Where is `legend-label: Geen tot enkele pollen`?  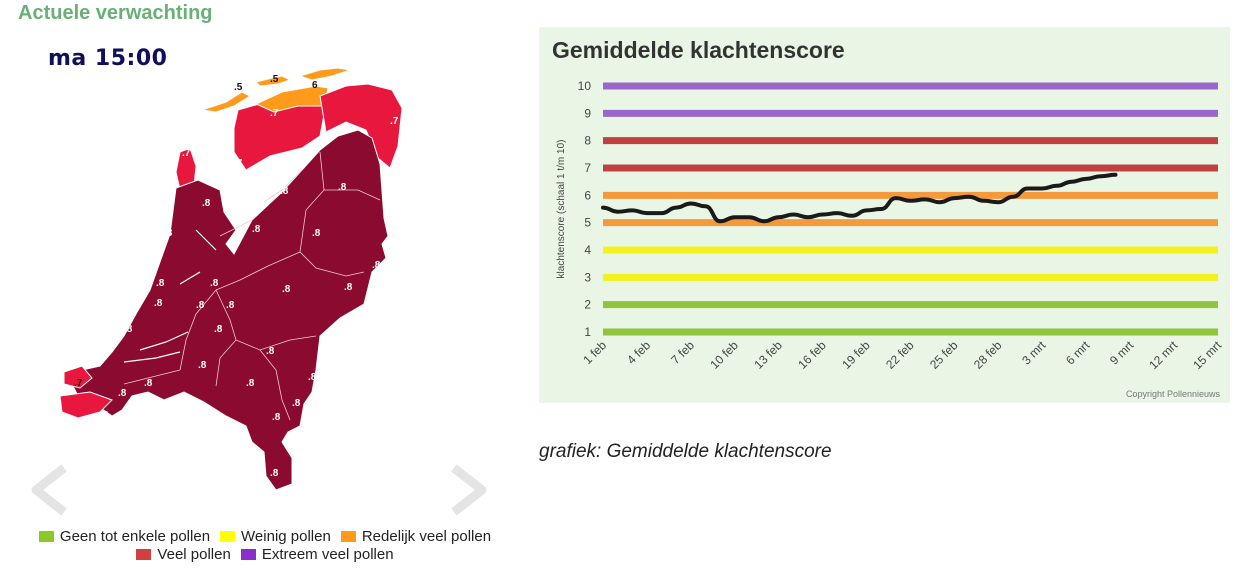
legend-label: Geen tot enkele pollen is located at coordinates (135, 536).